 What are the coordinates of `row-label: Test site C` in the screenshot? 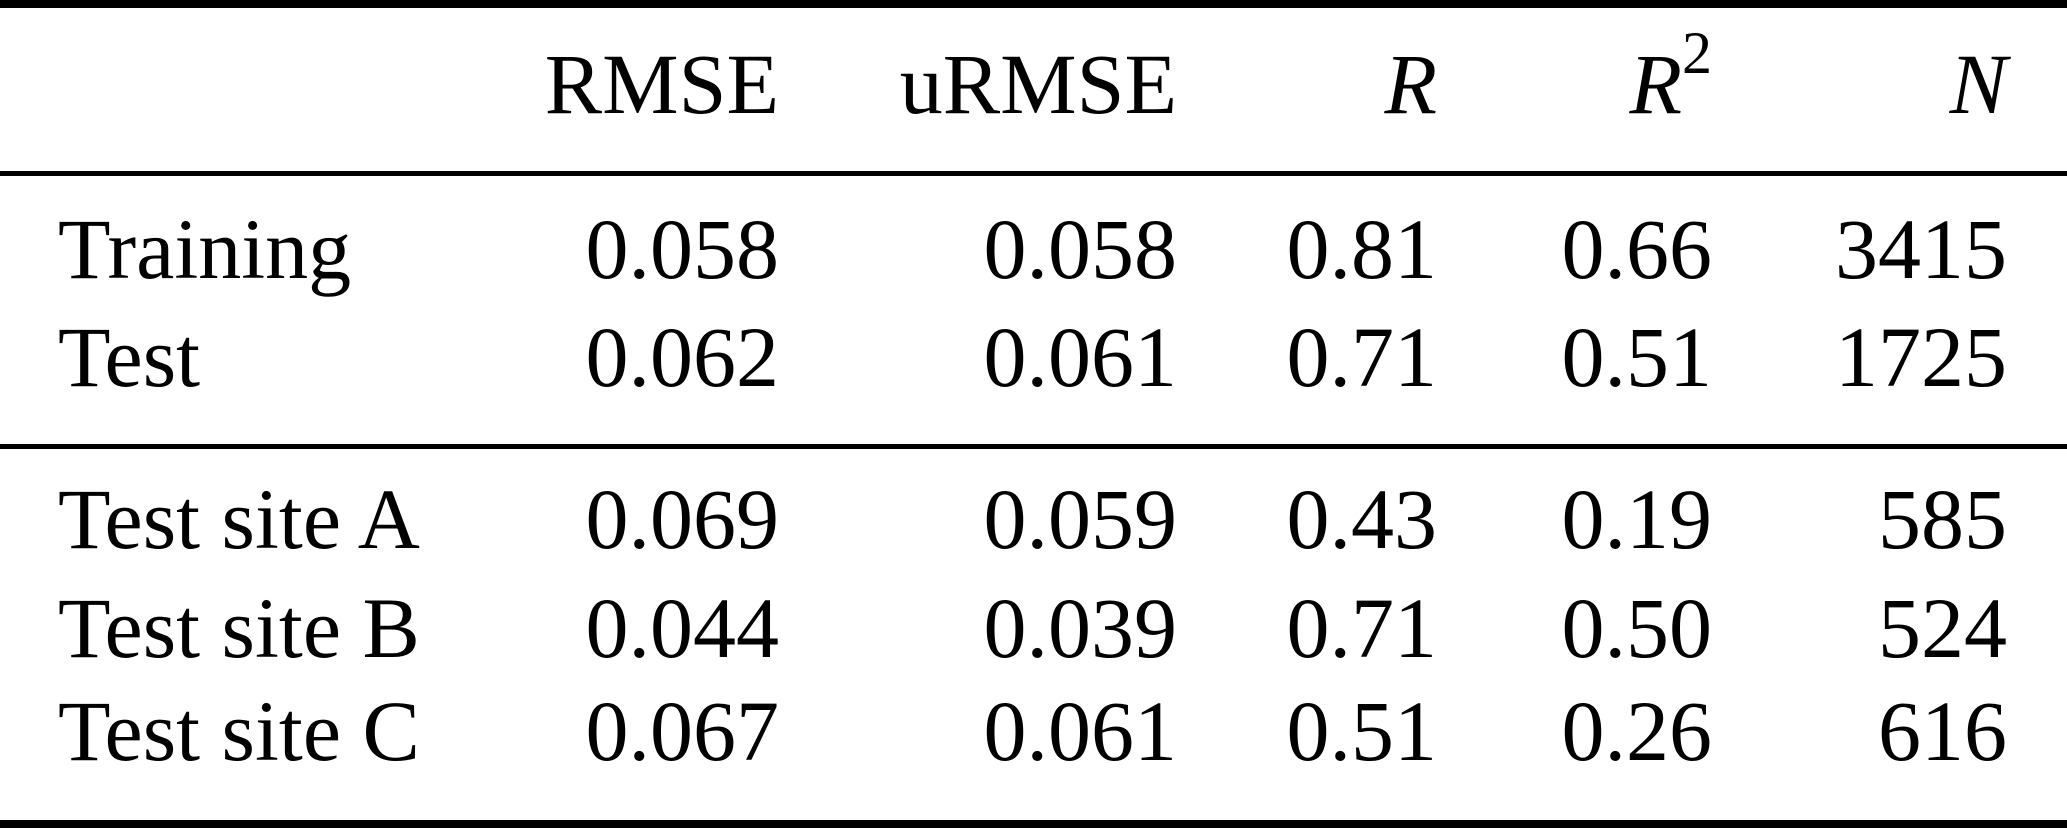 It's located at (239, 731).